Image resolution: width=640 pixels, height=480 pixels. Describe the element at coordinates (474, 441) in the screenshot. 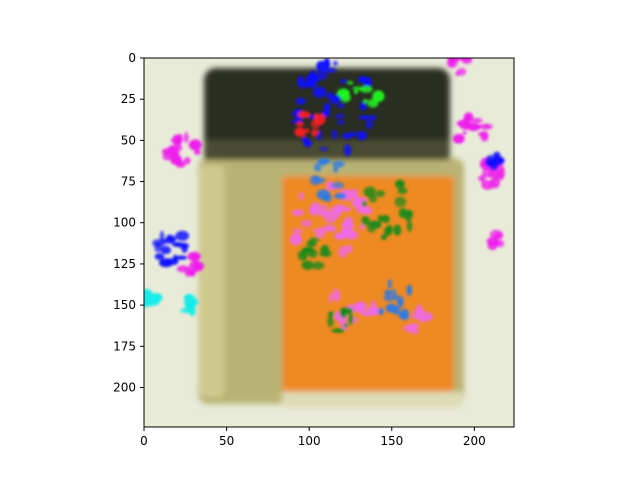

I see `x-tick-label: 200` at that location.